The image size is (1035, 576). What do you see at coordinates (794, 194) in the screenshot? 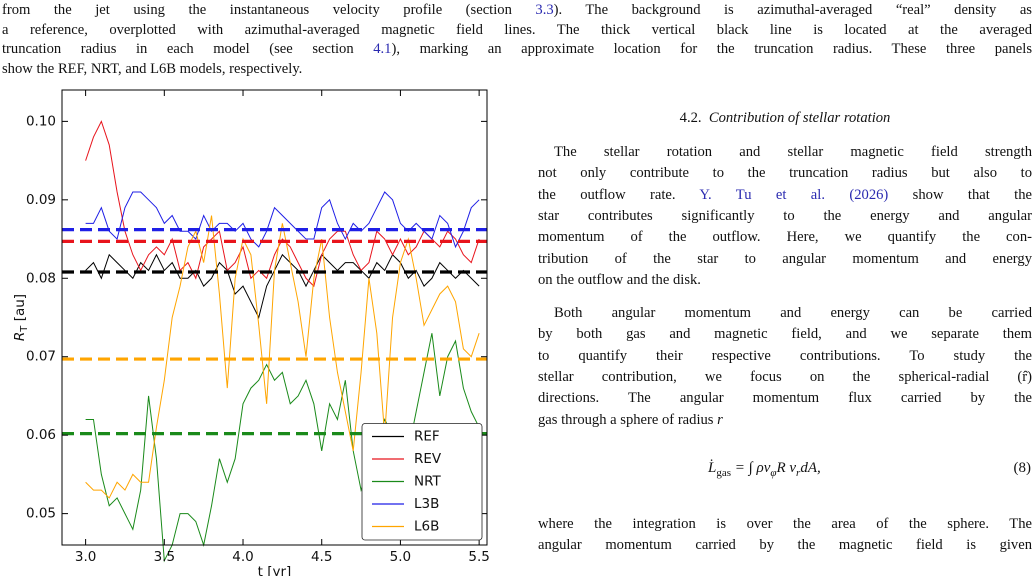
I see `link: Y. Tu et al. (2026)` at bounding box center [794, 194].